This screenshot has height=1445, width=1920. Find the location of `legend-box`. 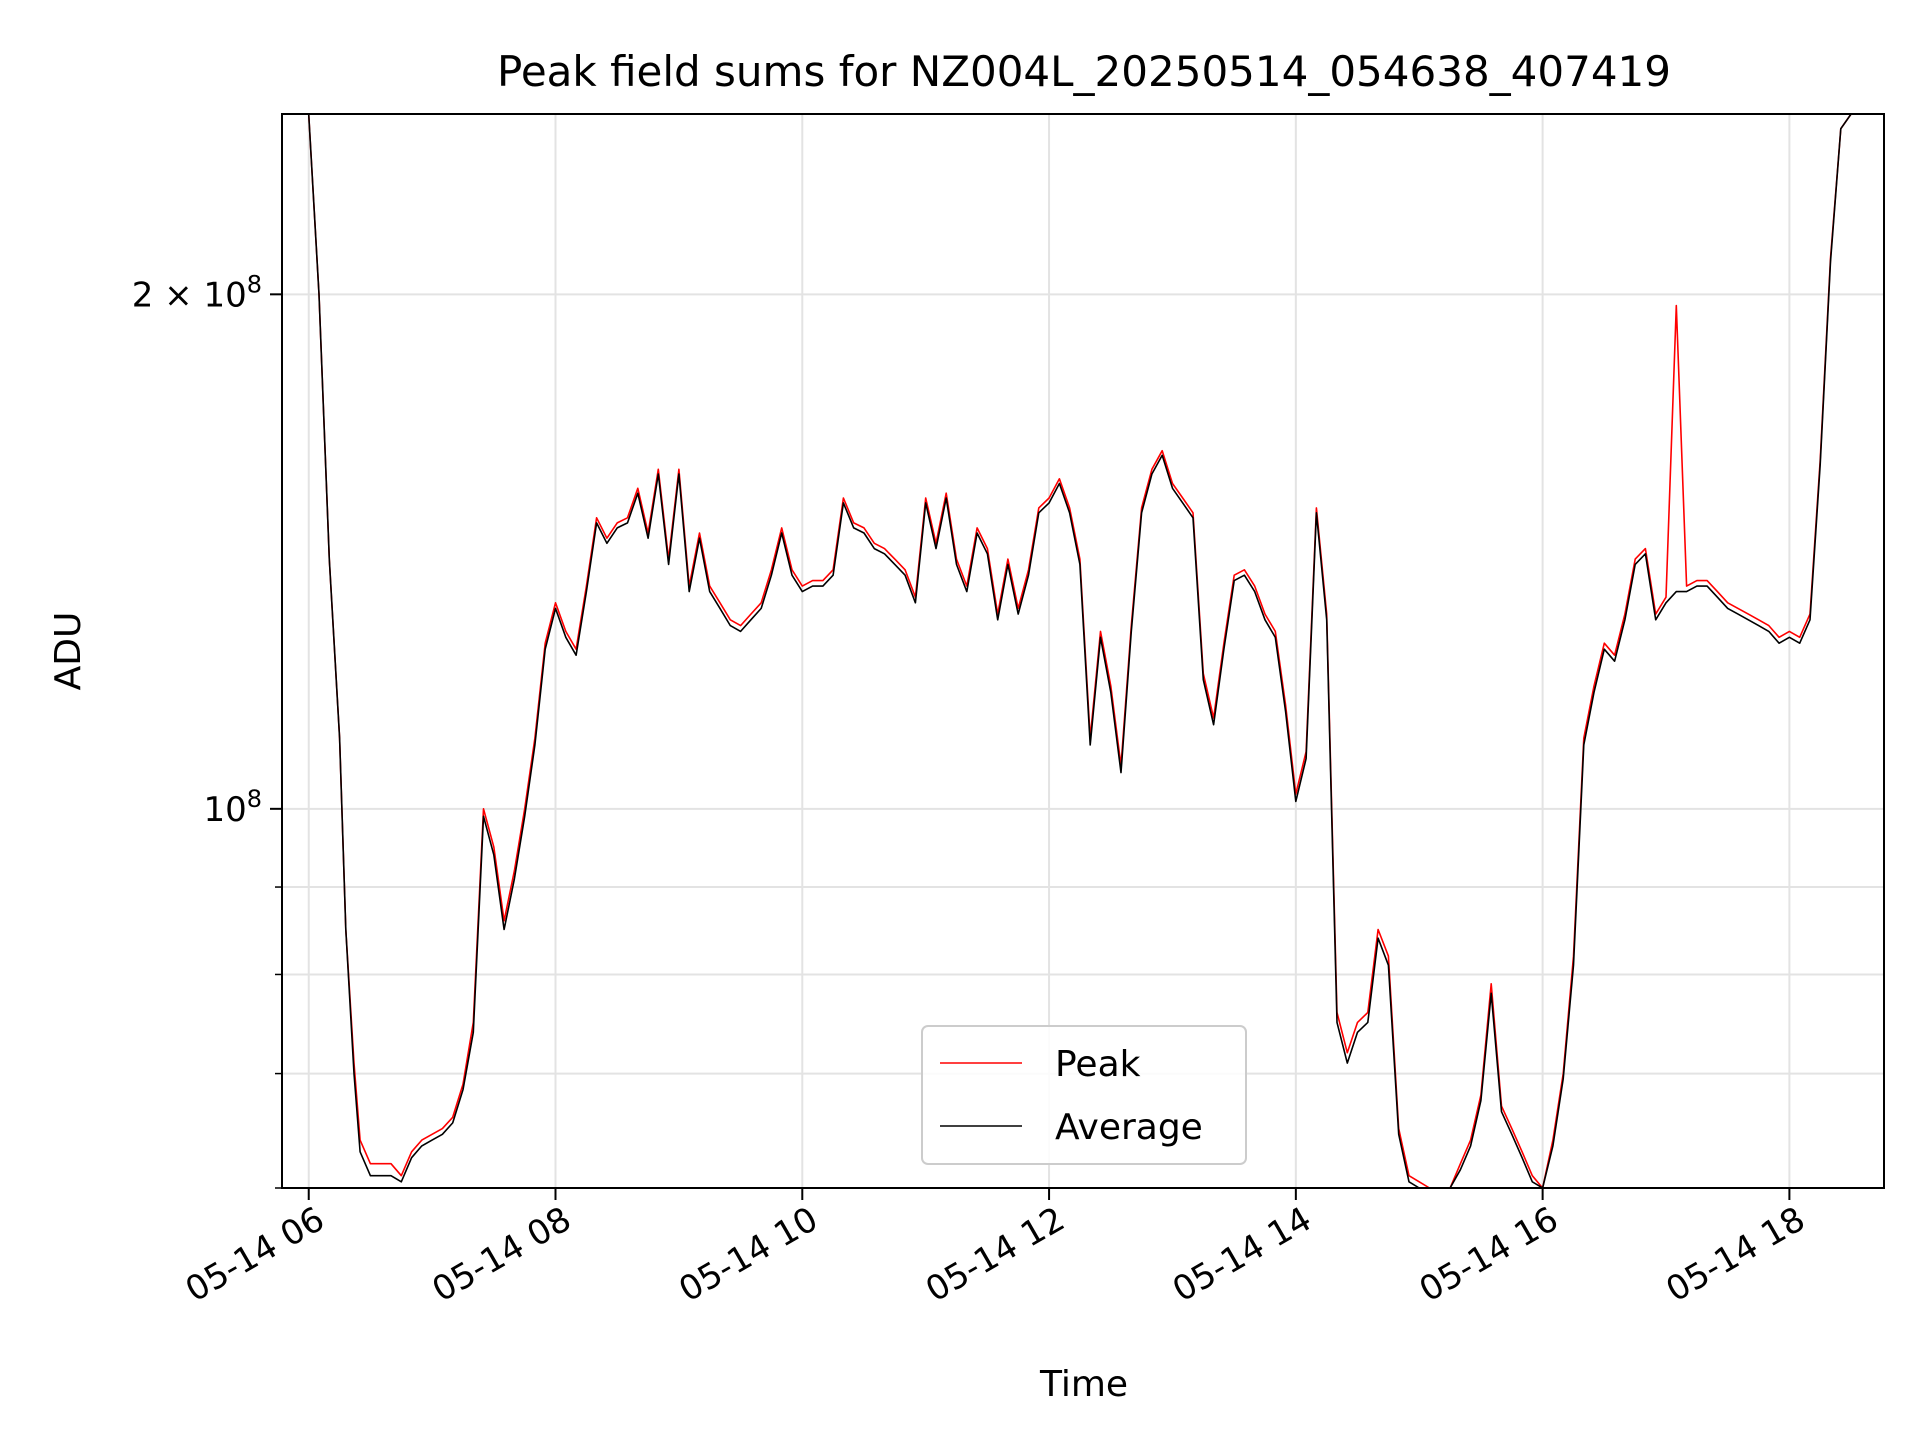

legend-box is located at coordinates (1084, 1095).